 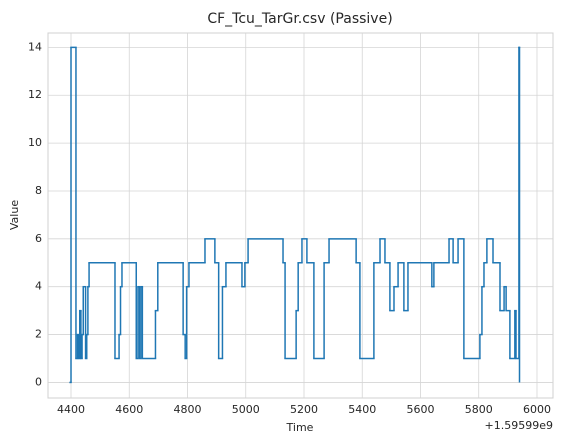 What do you see at coordinates (38, 286) in the screenshot?
I see `y-tick-label: 4` at bounding box center [38, 286].